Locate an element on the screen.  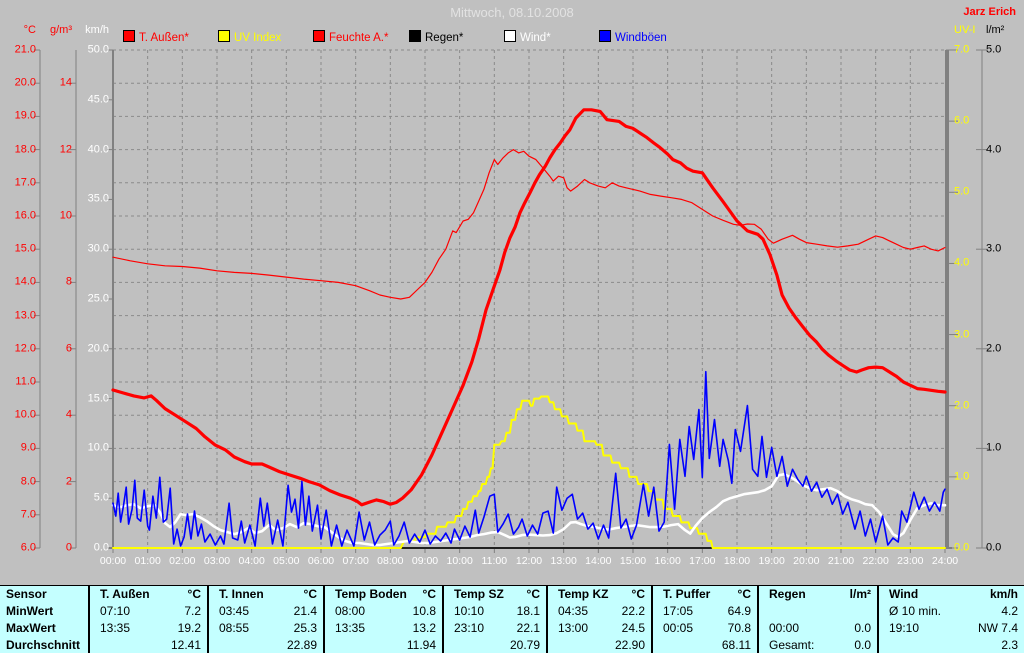
x-axis-tick-label: 21:00 is located at coordinates (841, 561).